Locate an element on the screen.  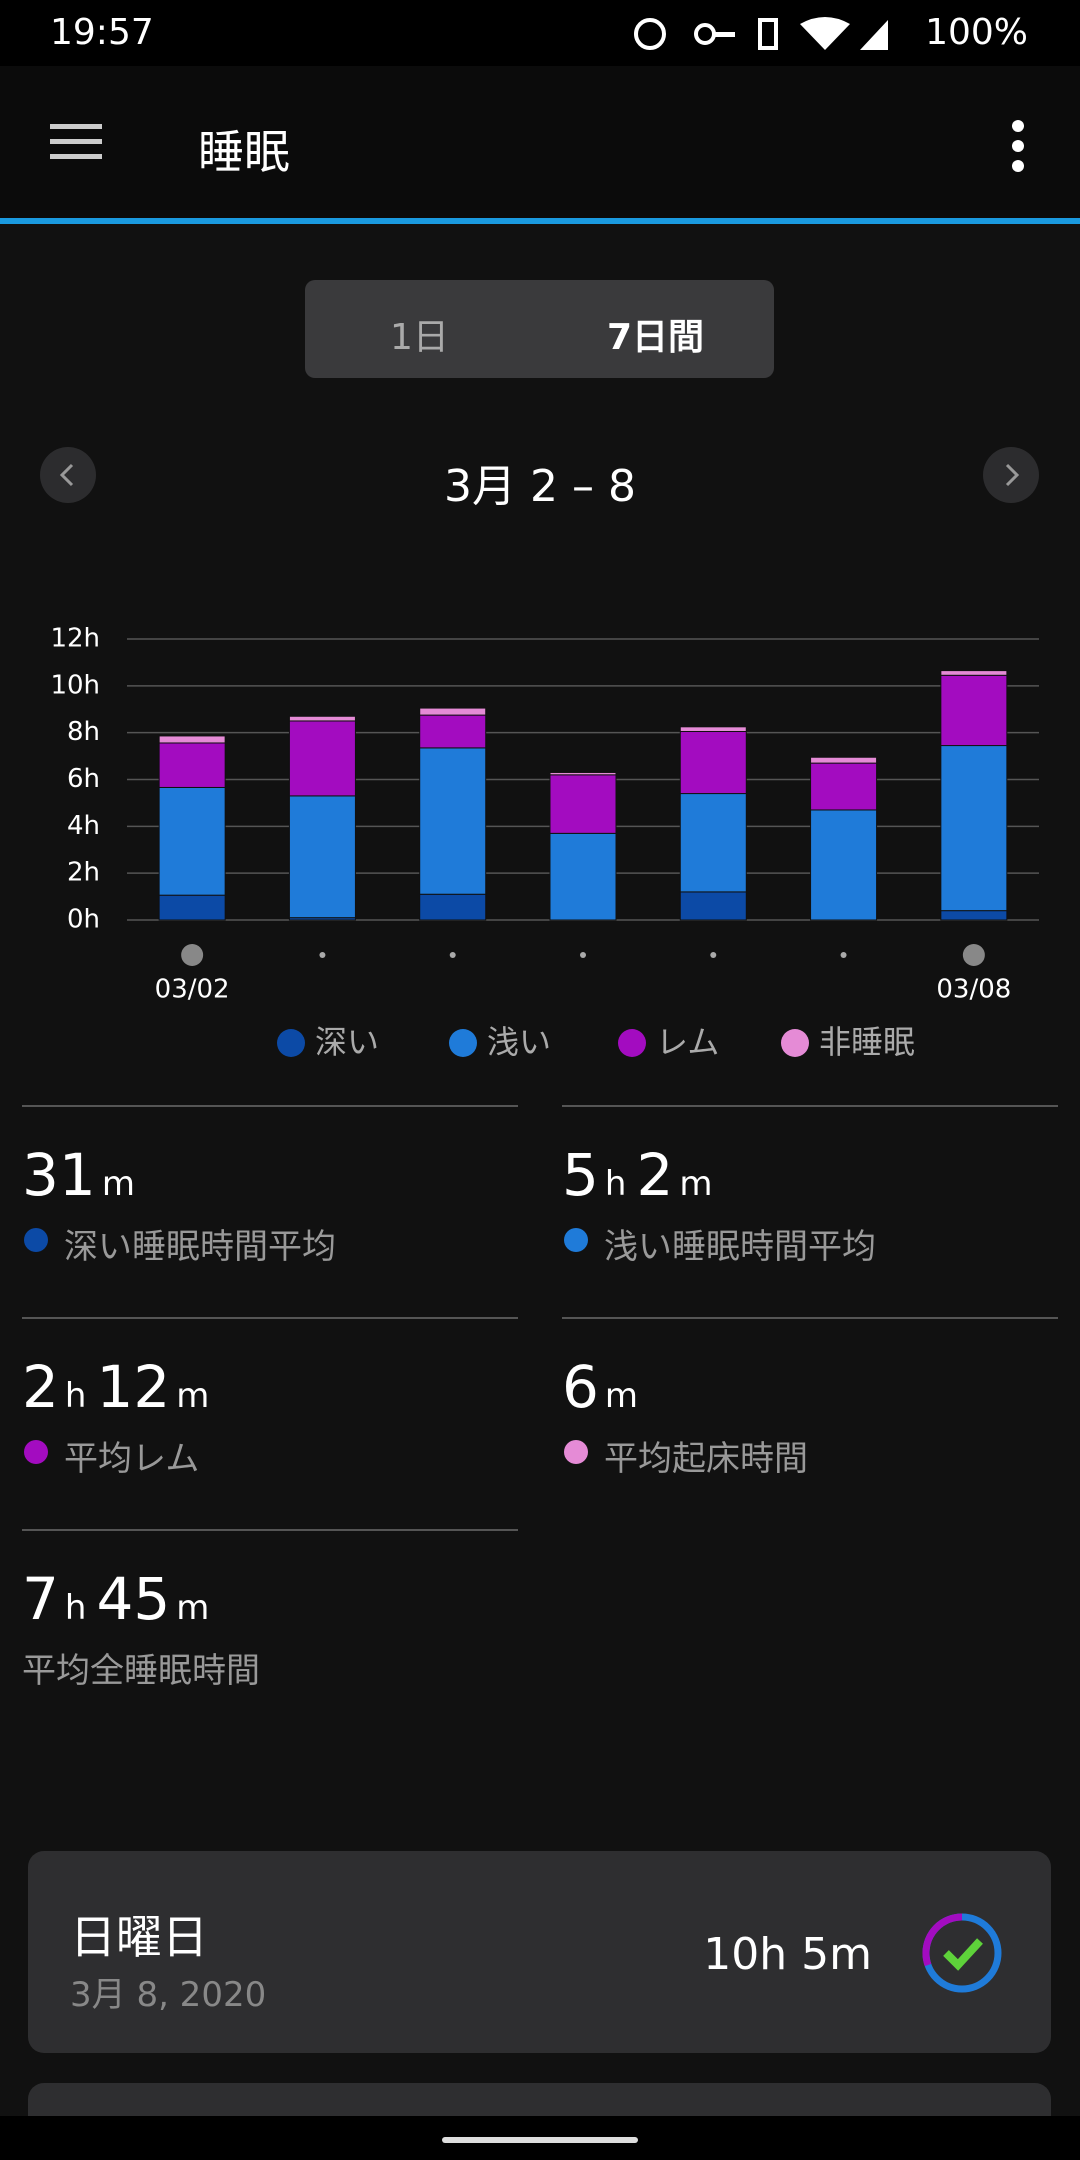
date-range: 3月 2 – 8 is located at coordinates (540, 486).